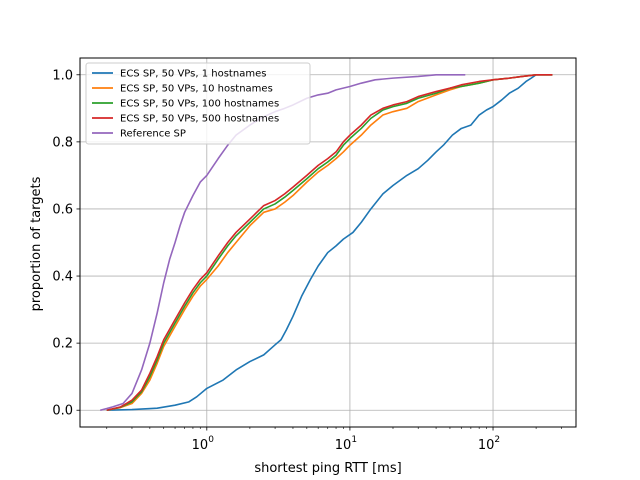  Describe the element at coordinates (327, 468) in the screenshot. I see `x-axis-label: shortest ping RTT [ms]` at that location.